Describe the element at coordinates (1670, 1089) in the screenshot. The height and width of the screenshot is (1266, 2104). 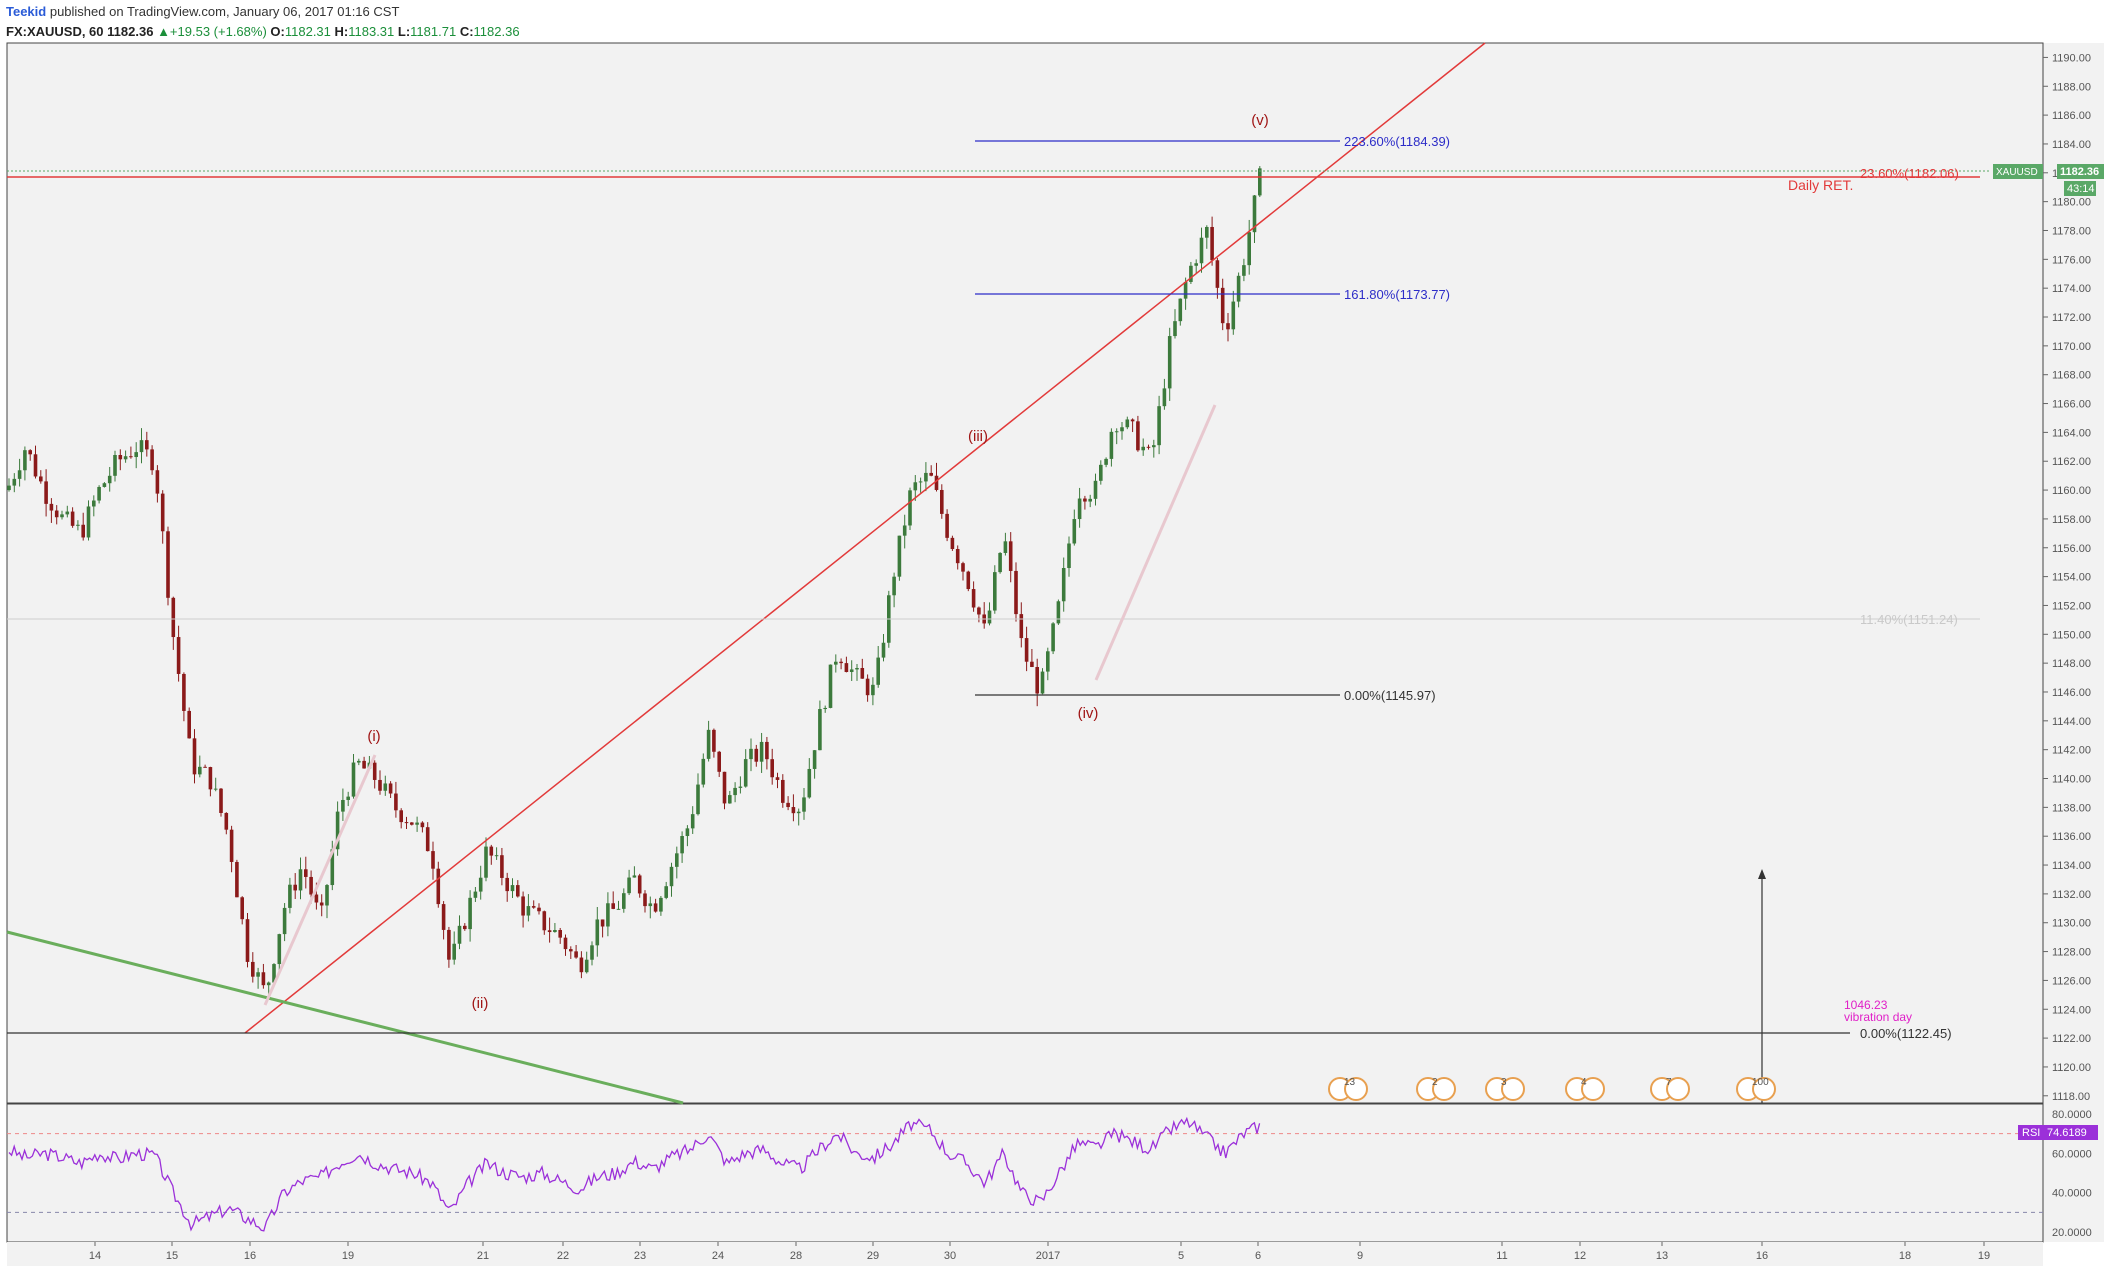
I see `economic-event-badge: 7` at that location.